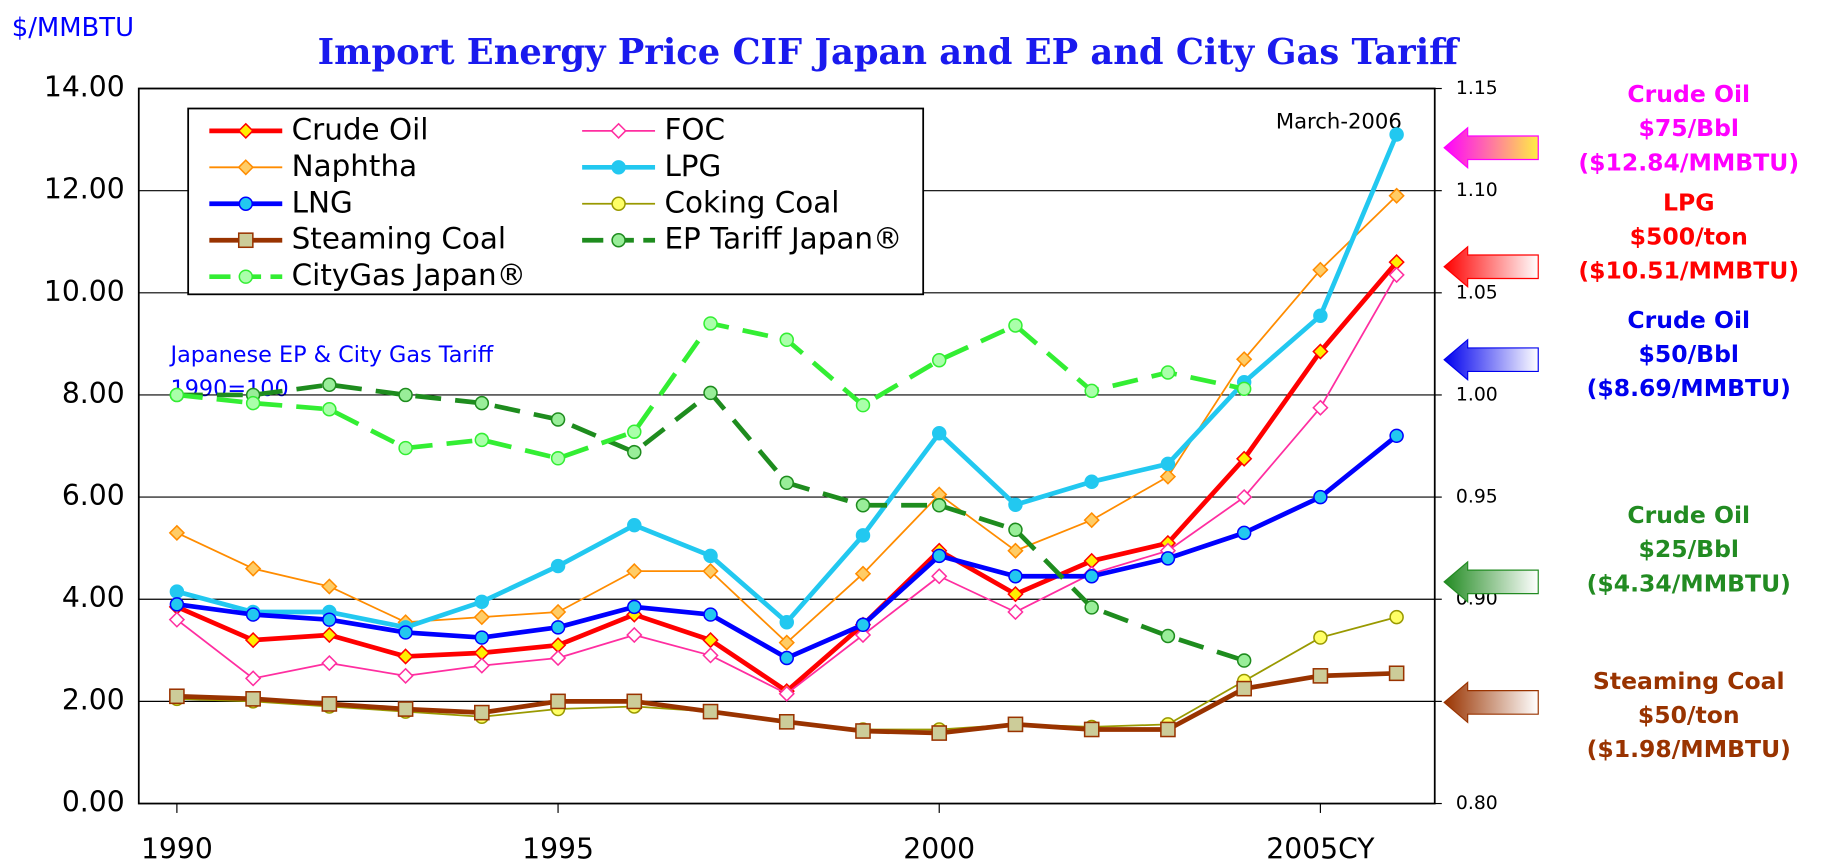  I want to click on legend-label: LPG, so click(692, 166).